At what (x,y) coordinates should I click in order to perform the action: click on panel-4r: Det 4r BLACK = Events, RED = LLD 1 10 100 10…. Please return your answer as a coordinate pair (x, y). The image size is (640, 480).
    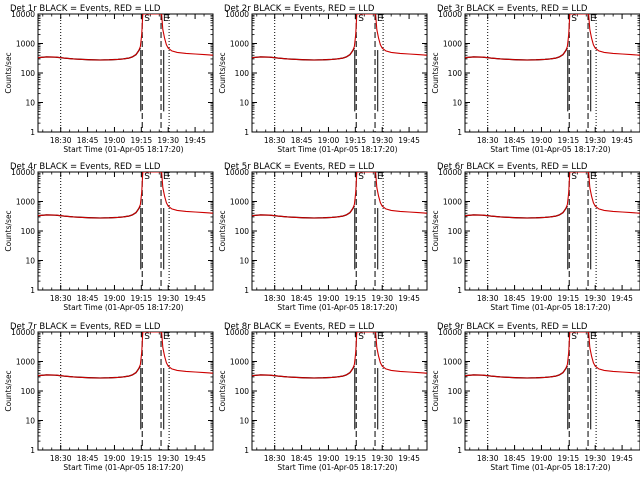
    Looking at the image, I should click on (109, 237).